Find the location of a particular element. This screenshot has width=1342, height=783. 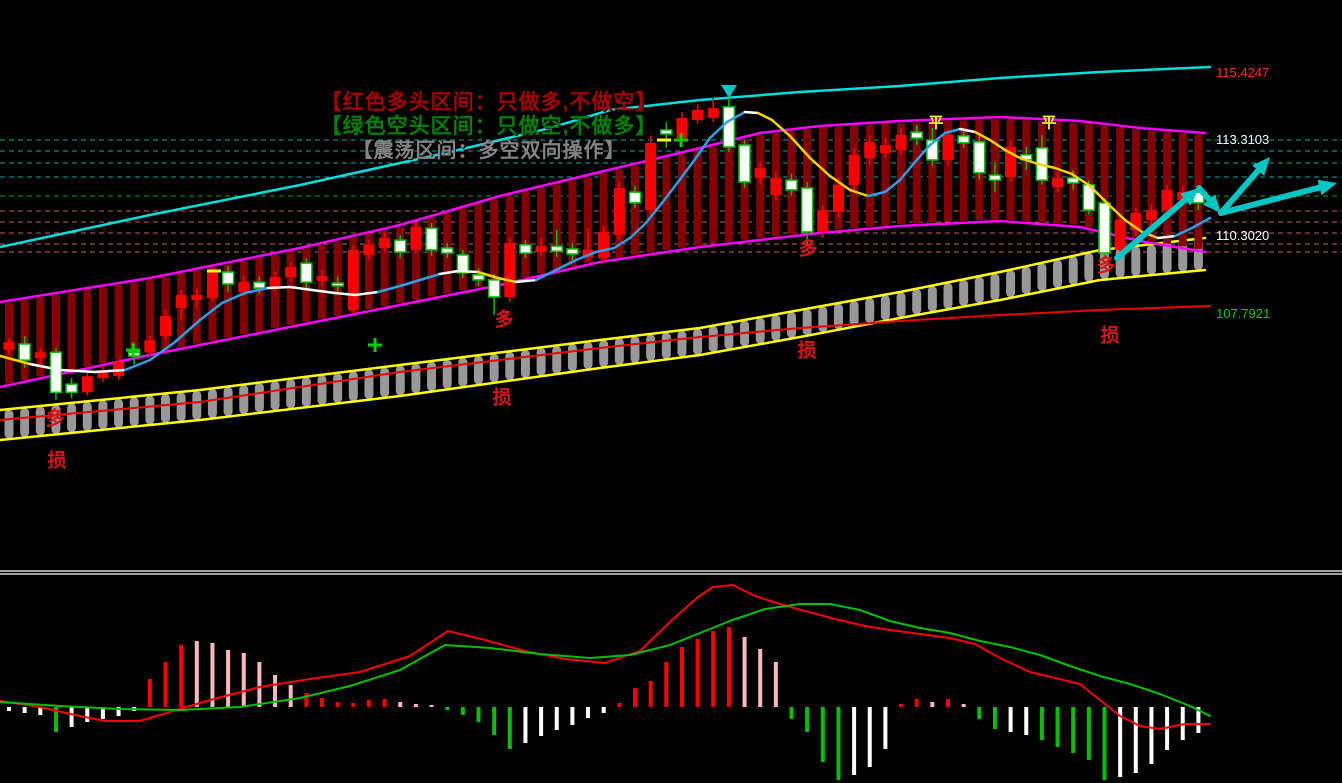

price-label: 113.3103 is located at coordinates (1243, 139).